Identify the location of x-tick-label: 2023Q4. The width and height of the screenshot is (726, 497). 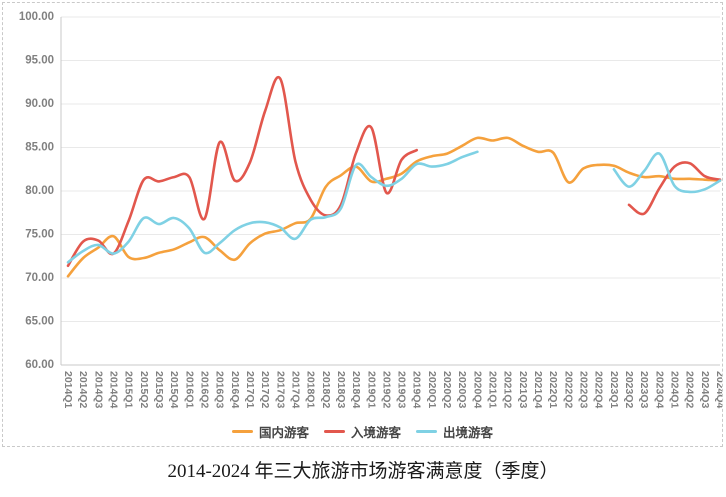
(659, 390).